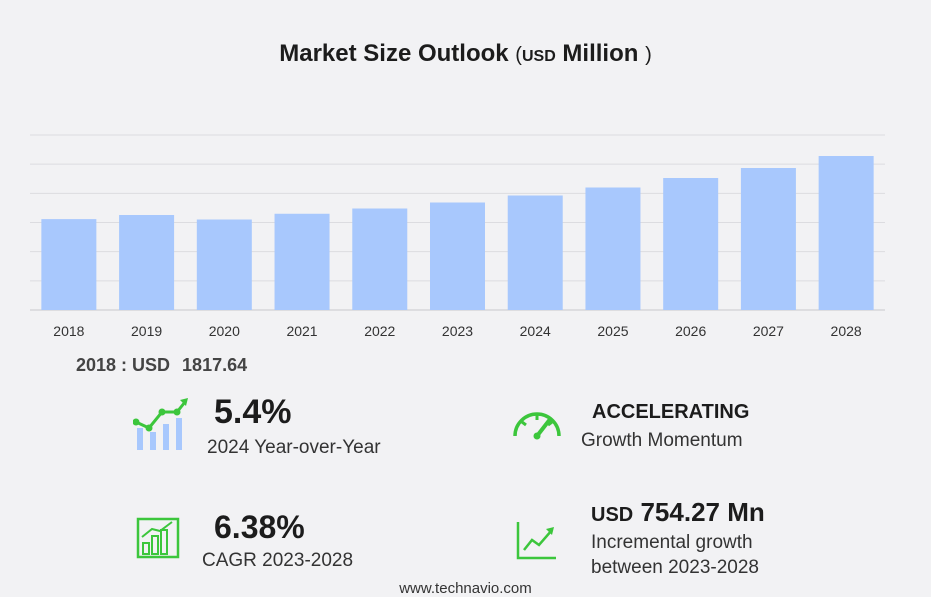 The width and height of the screenshot is (931, 597). What do you see at coordinates (379, 331) in the screenshot?
I see `x-tick-label-2022: 2022` at bounding box center [379, 331].